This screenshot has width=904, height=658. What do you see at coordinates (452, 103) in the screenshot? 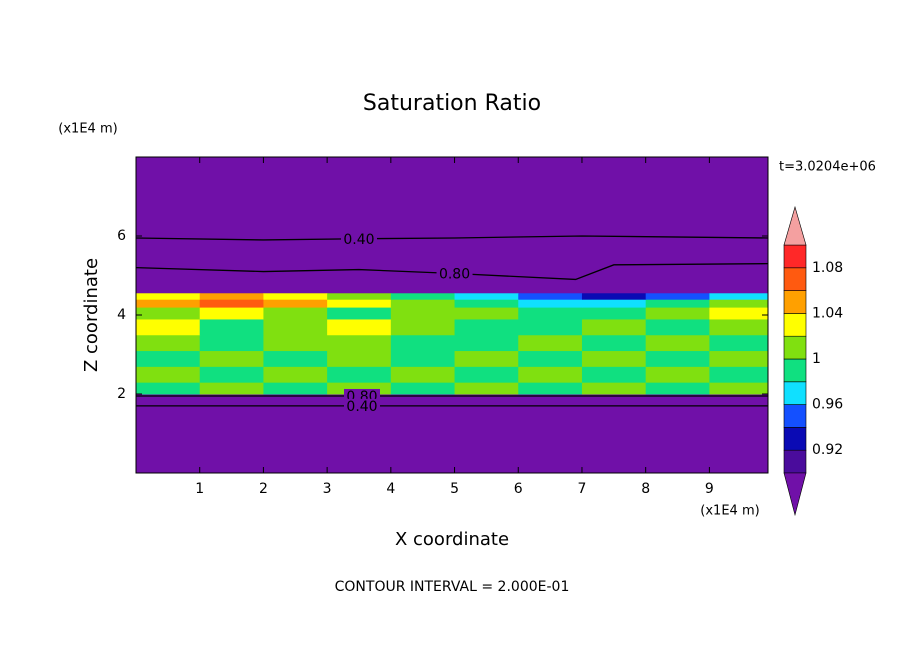
I see `chart-title: Saturation Ratio` at bounding box center [452, 103].